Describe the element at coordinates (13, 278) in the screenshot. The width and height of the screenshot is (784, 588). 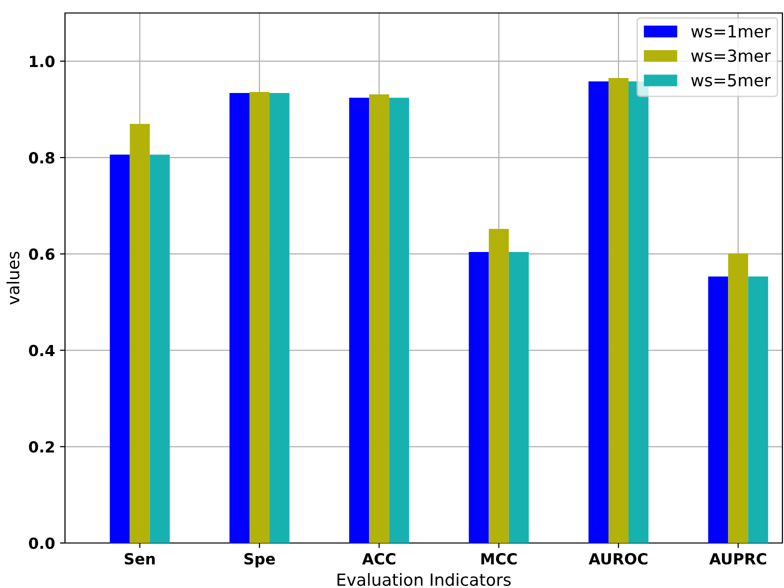
I see `y-axis-title: values` at that location.